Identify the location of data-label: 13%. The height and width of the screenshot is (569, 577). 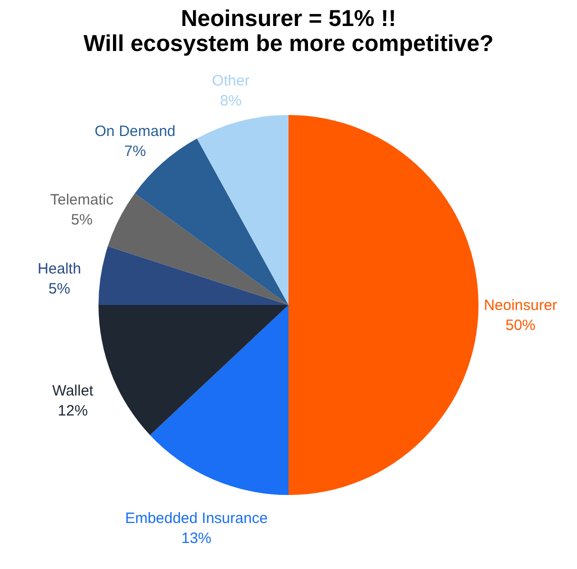
(196, 538).